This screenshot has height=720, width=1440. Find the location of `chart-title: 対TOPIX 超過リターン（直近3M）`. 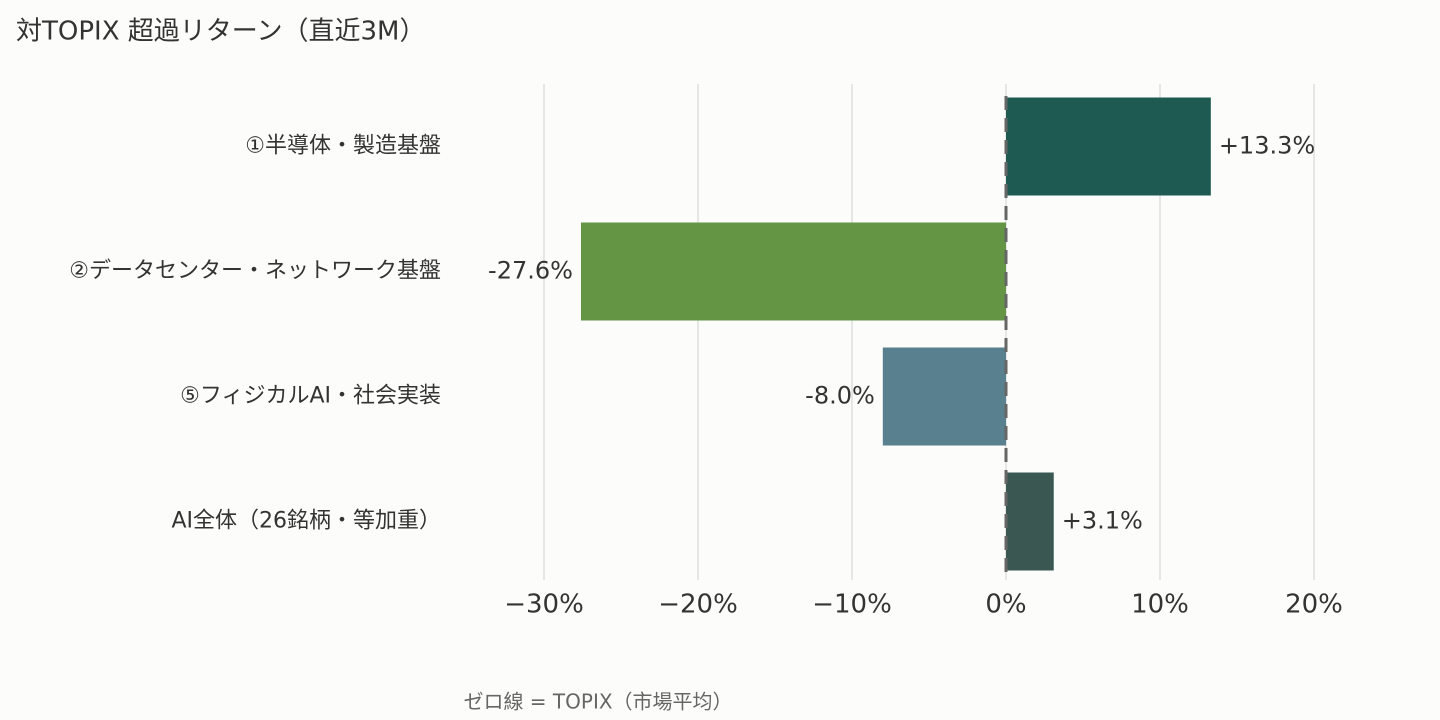

chart-title: 対TOPIX 超過リターン（直近3M） is located at coordinates (220, 32).